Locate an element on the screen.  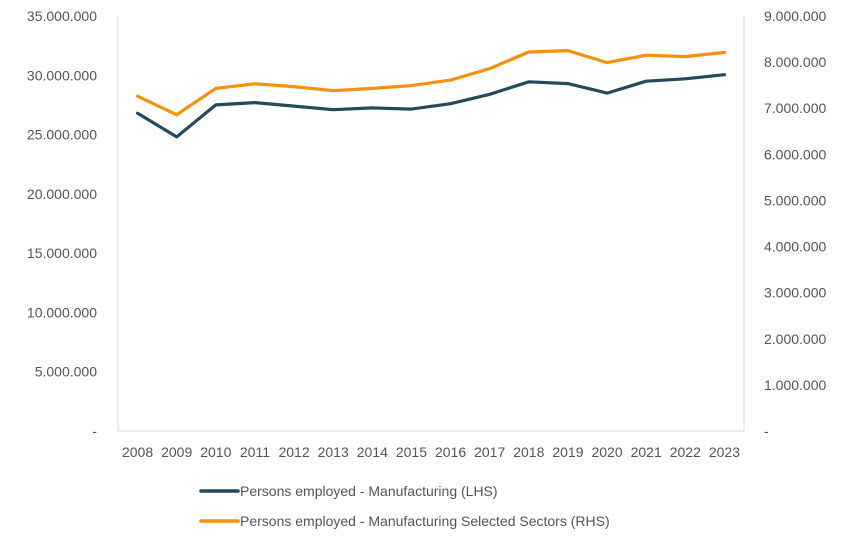
right-axis-tick-label: 4.000.000 is located at coordinates (795, 247).